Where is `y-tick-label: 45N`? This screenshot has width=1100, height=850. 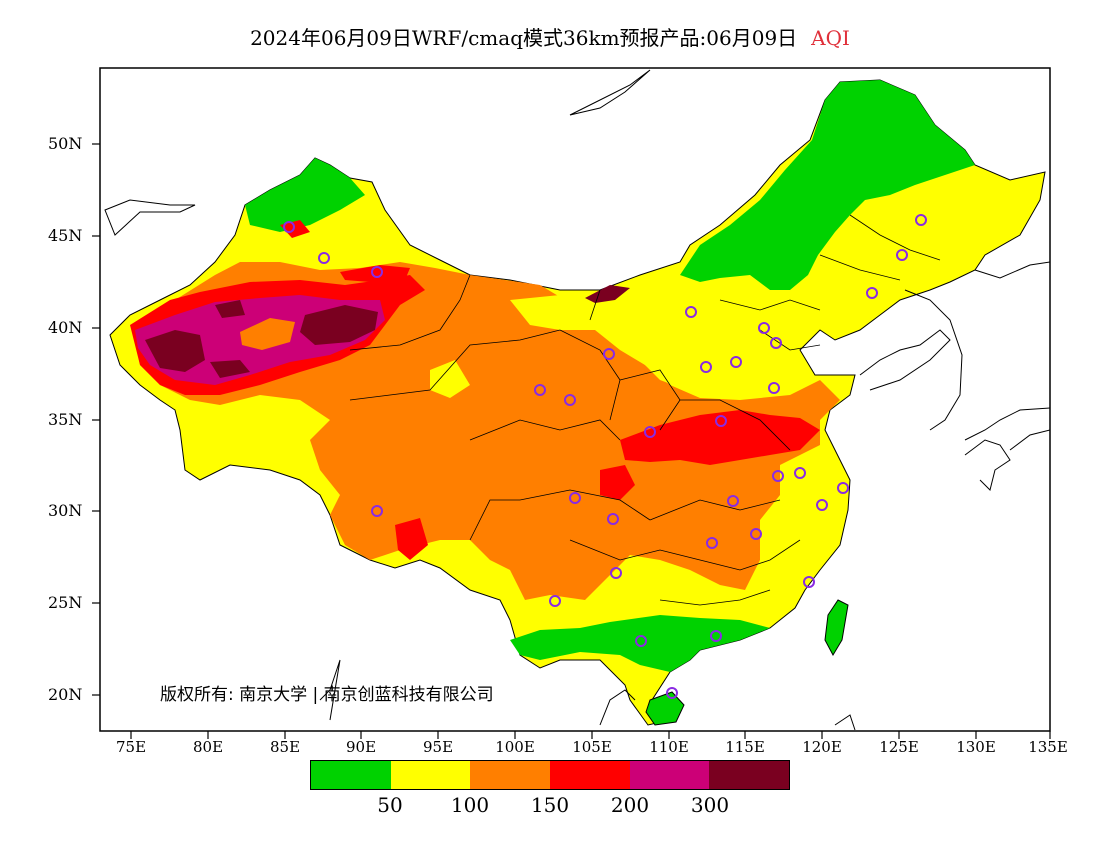 y-tick-label: 45N is located at coordinates (65, 235).